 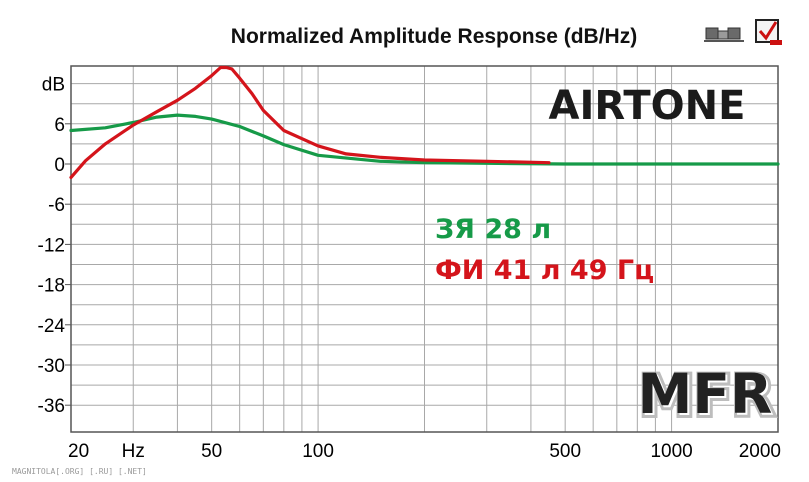 I want to click on x-tick-label: 2000, so click(x=760, y=451).